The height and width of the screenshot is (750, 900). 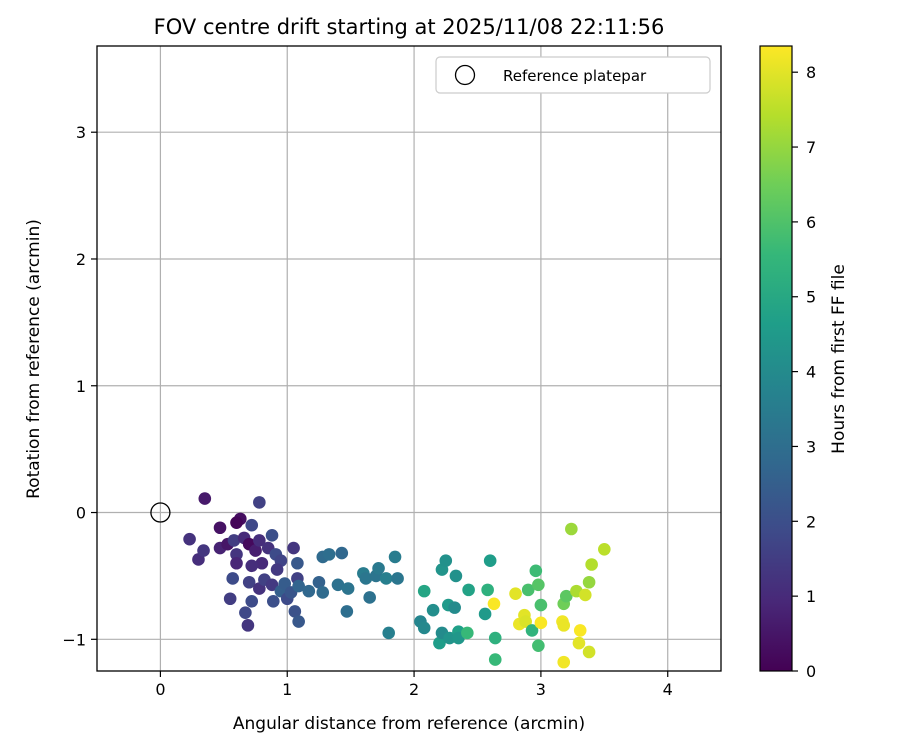 I want to click on colorbar-gradient, so click(x=776, y=358).